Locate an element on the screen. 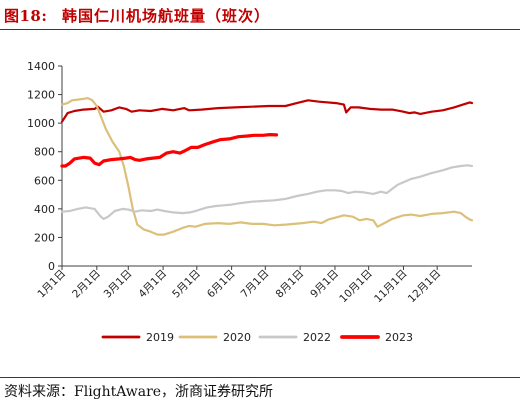  y-tick-label: 1000 is located at coordinates (41, 123).